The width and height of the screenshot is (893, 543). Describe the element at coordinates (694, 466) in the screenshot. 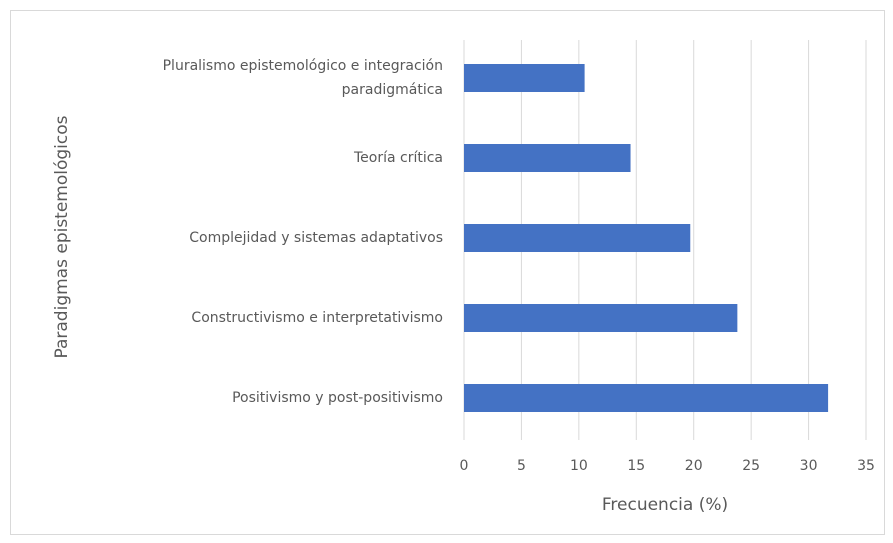

I see `x-tick-label: 20` at that location.